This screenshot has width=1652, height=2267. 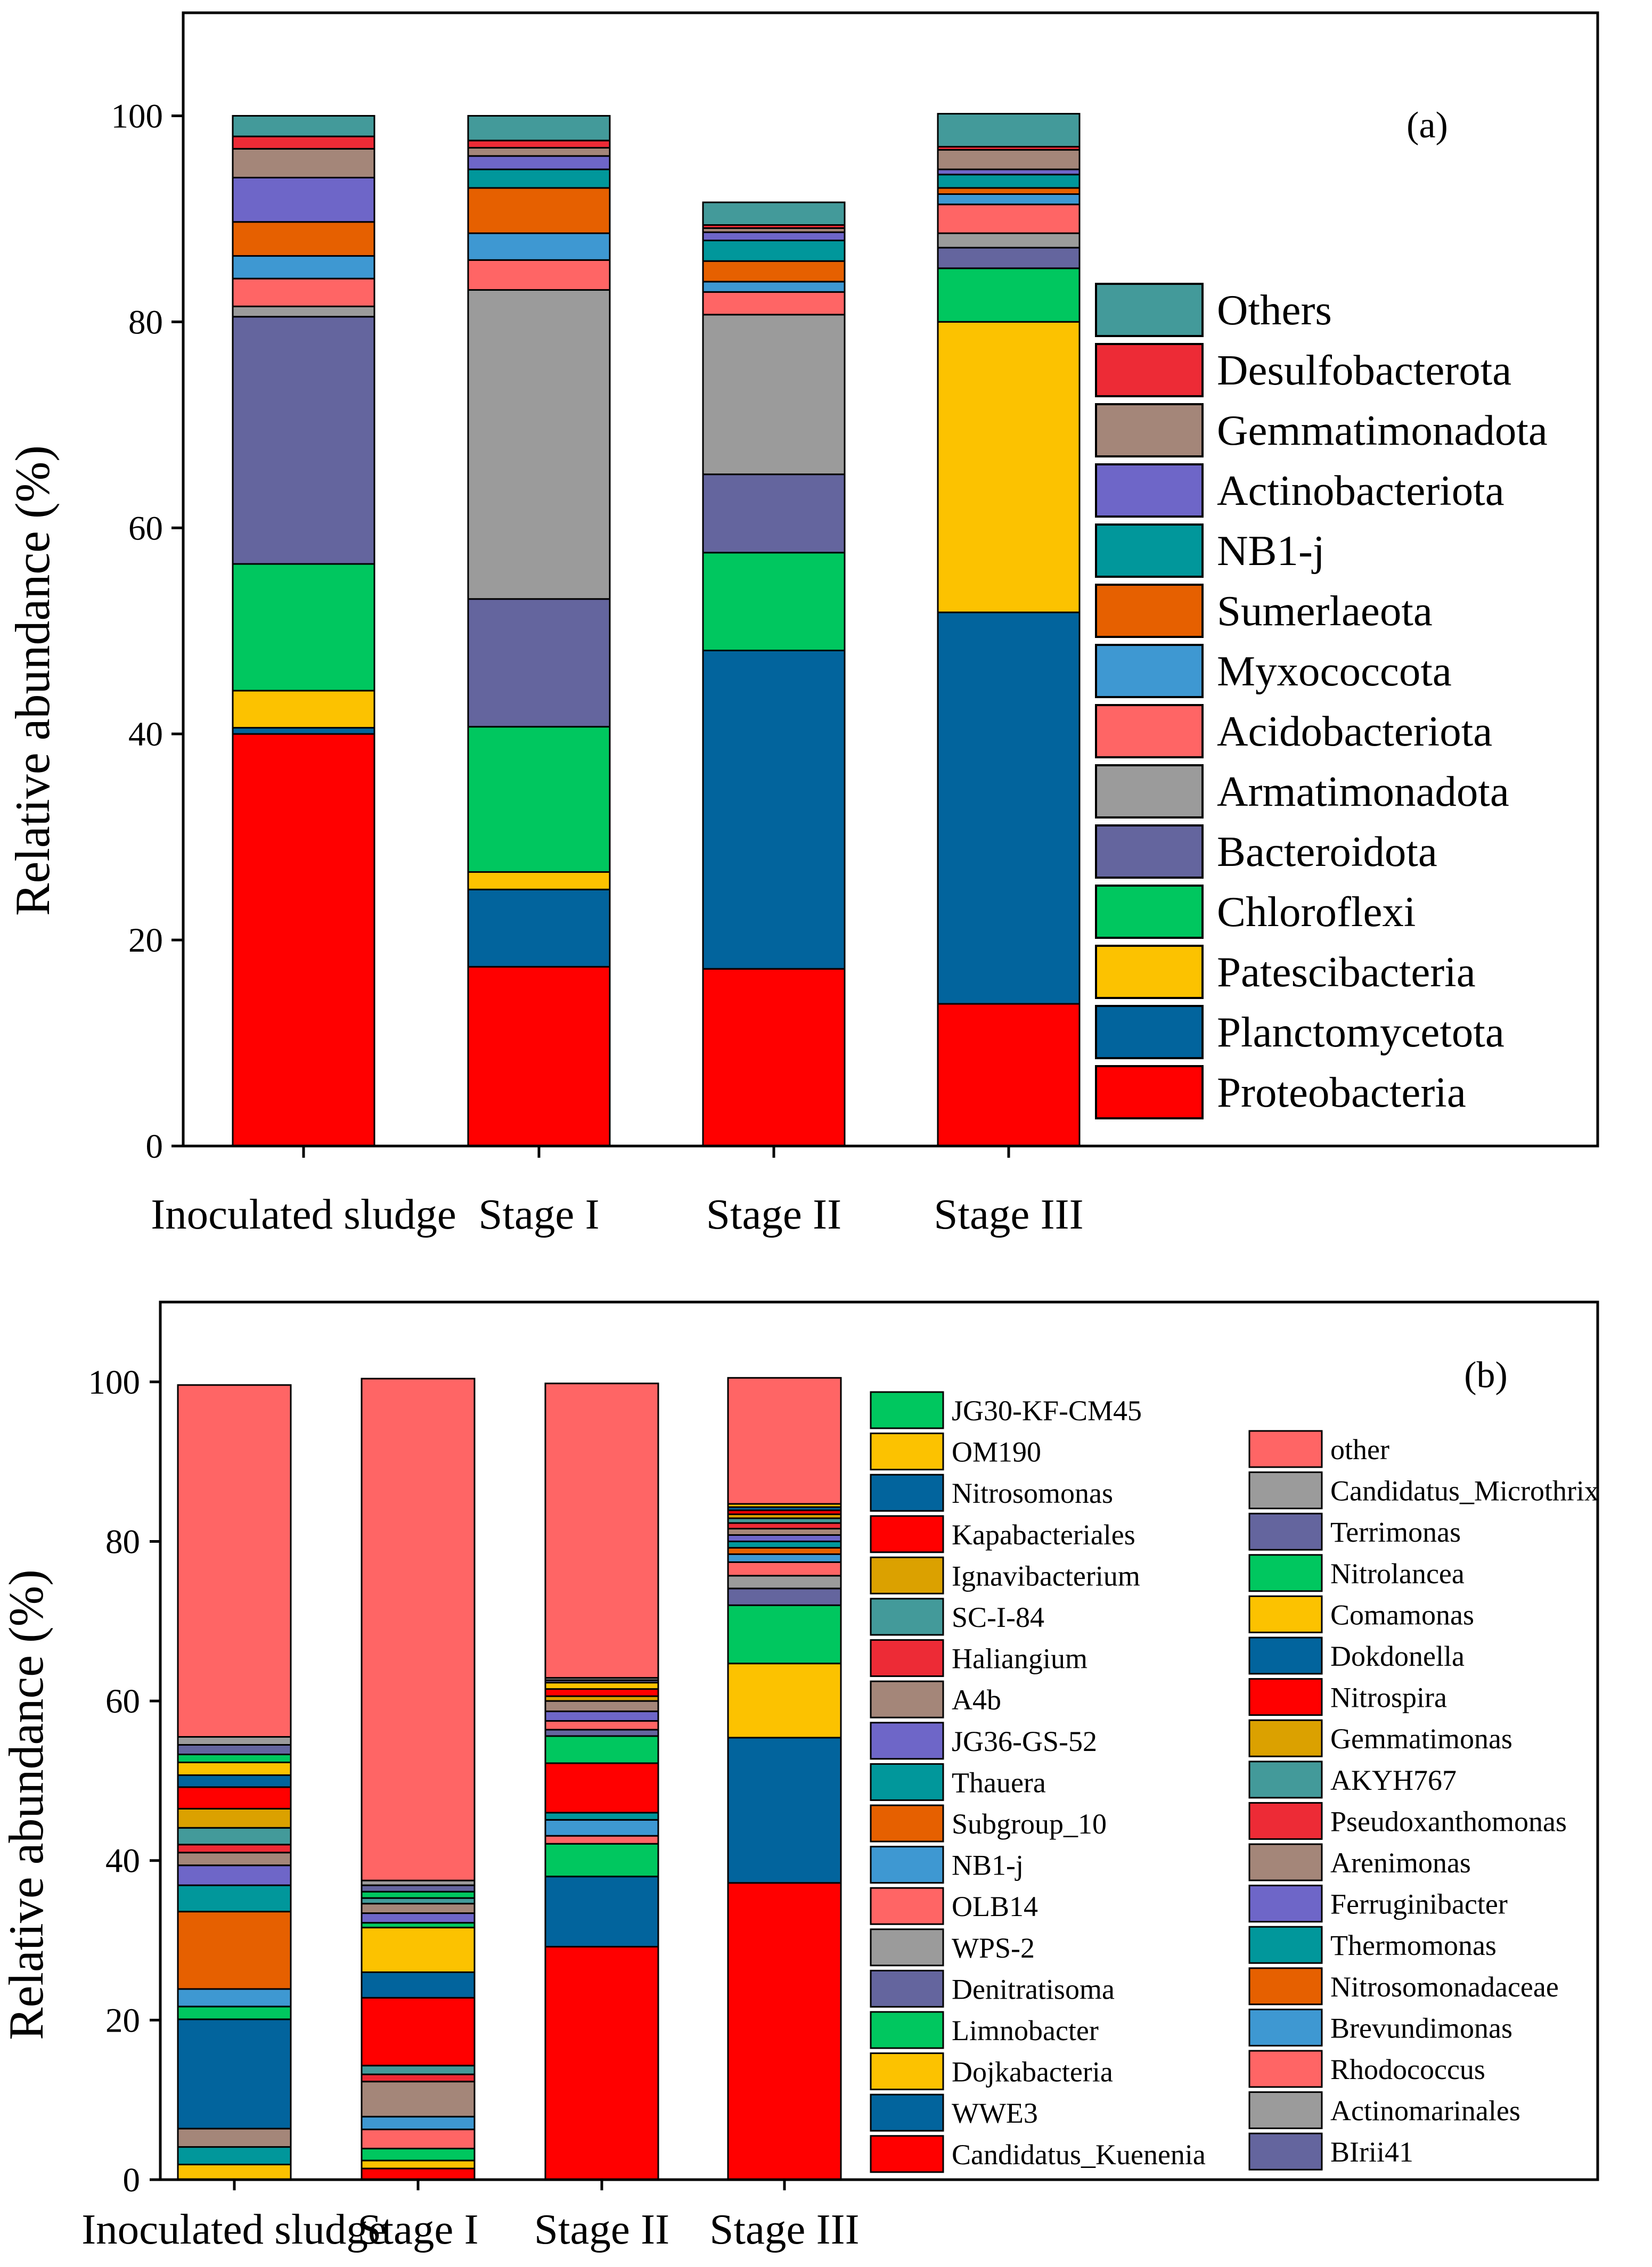 I want to click on legend-sc-i-84-swatch, so click(x=907, y=1617).